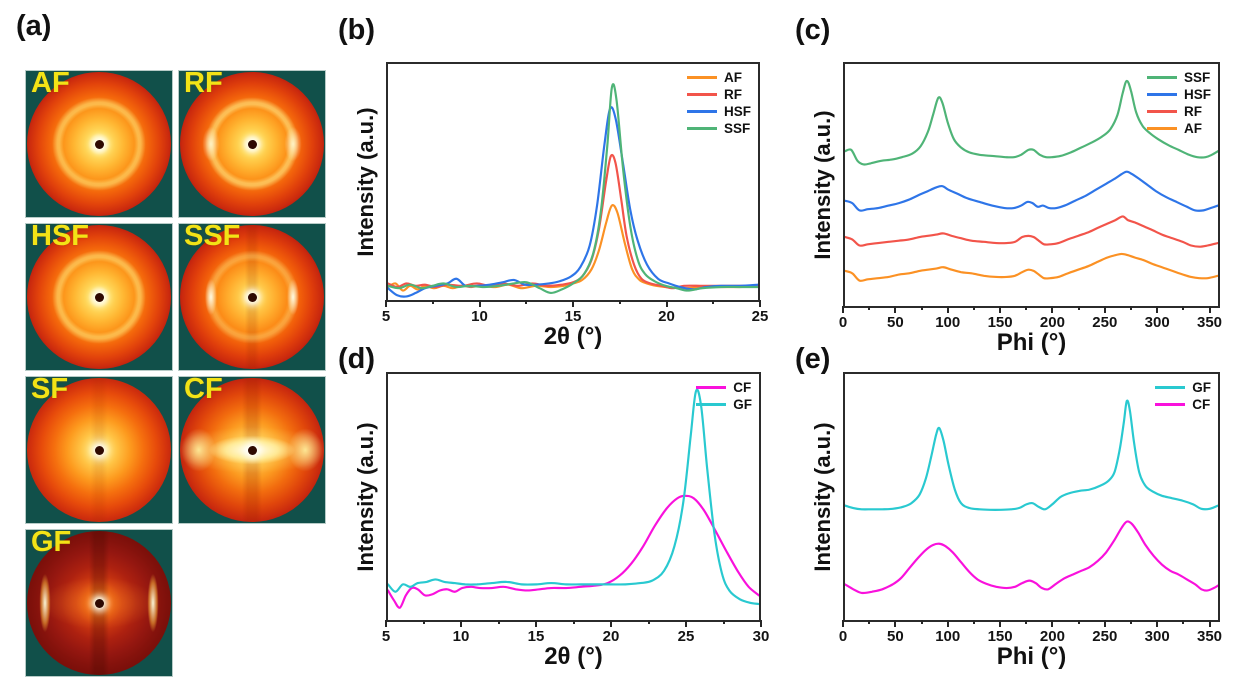 The image size is (1238, 695). I want to click on chart-d-series, so click(573, 498).